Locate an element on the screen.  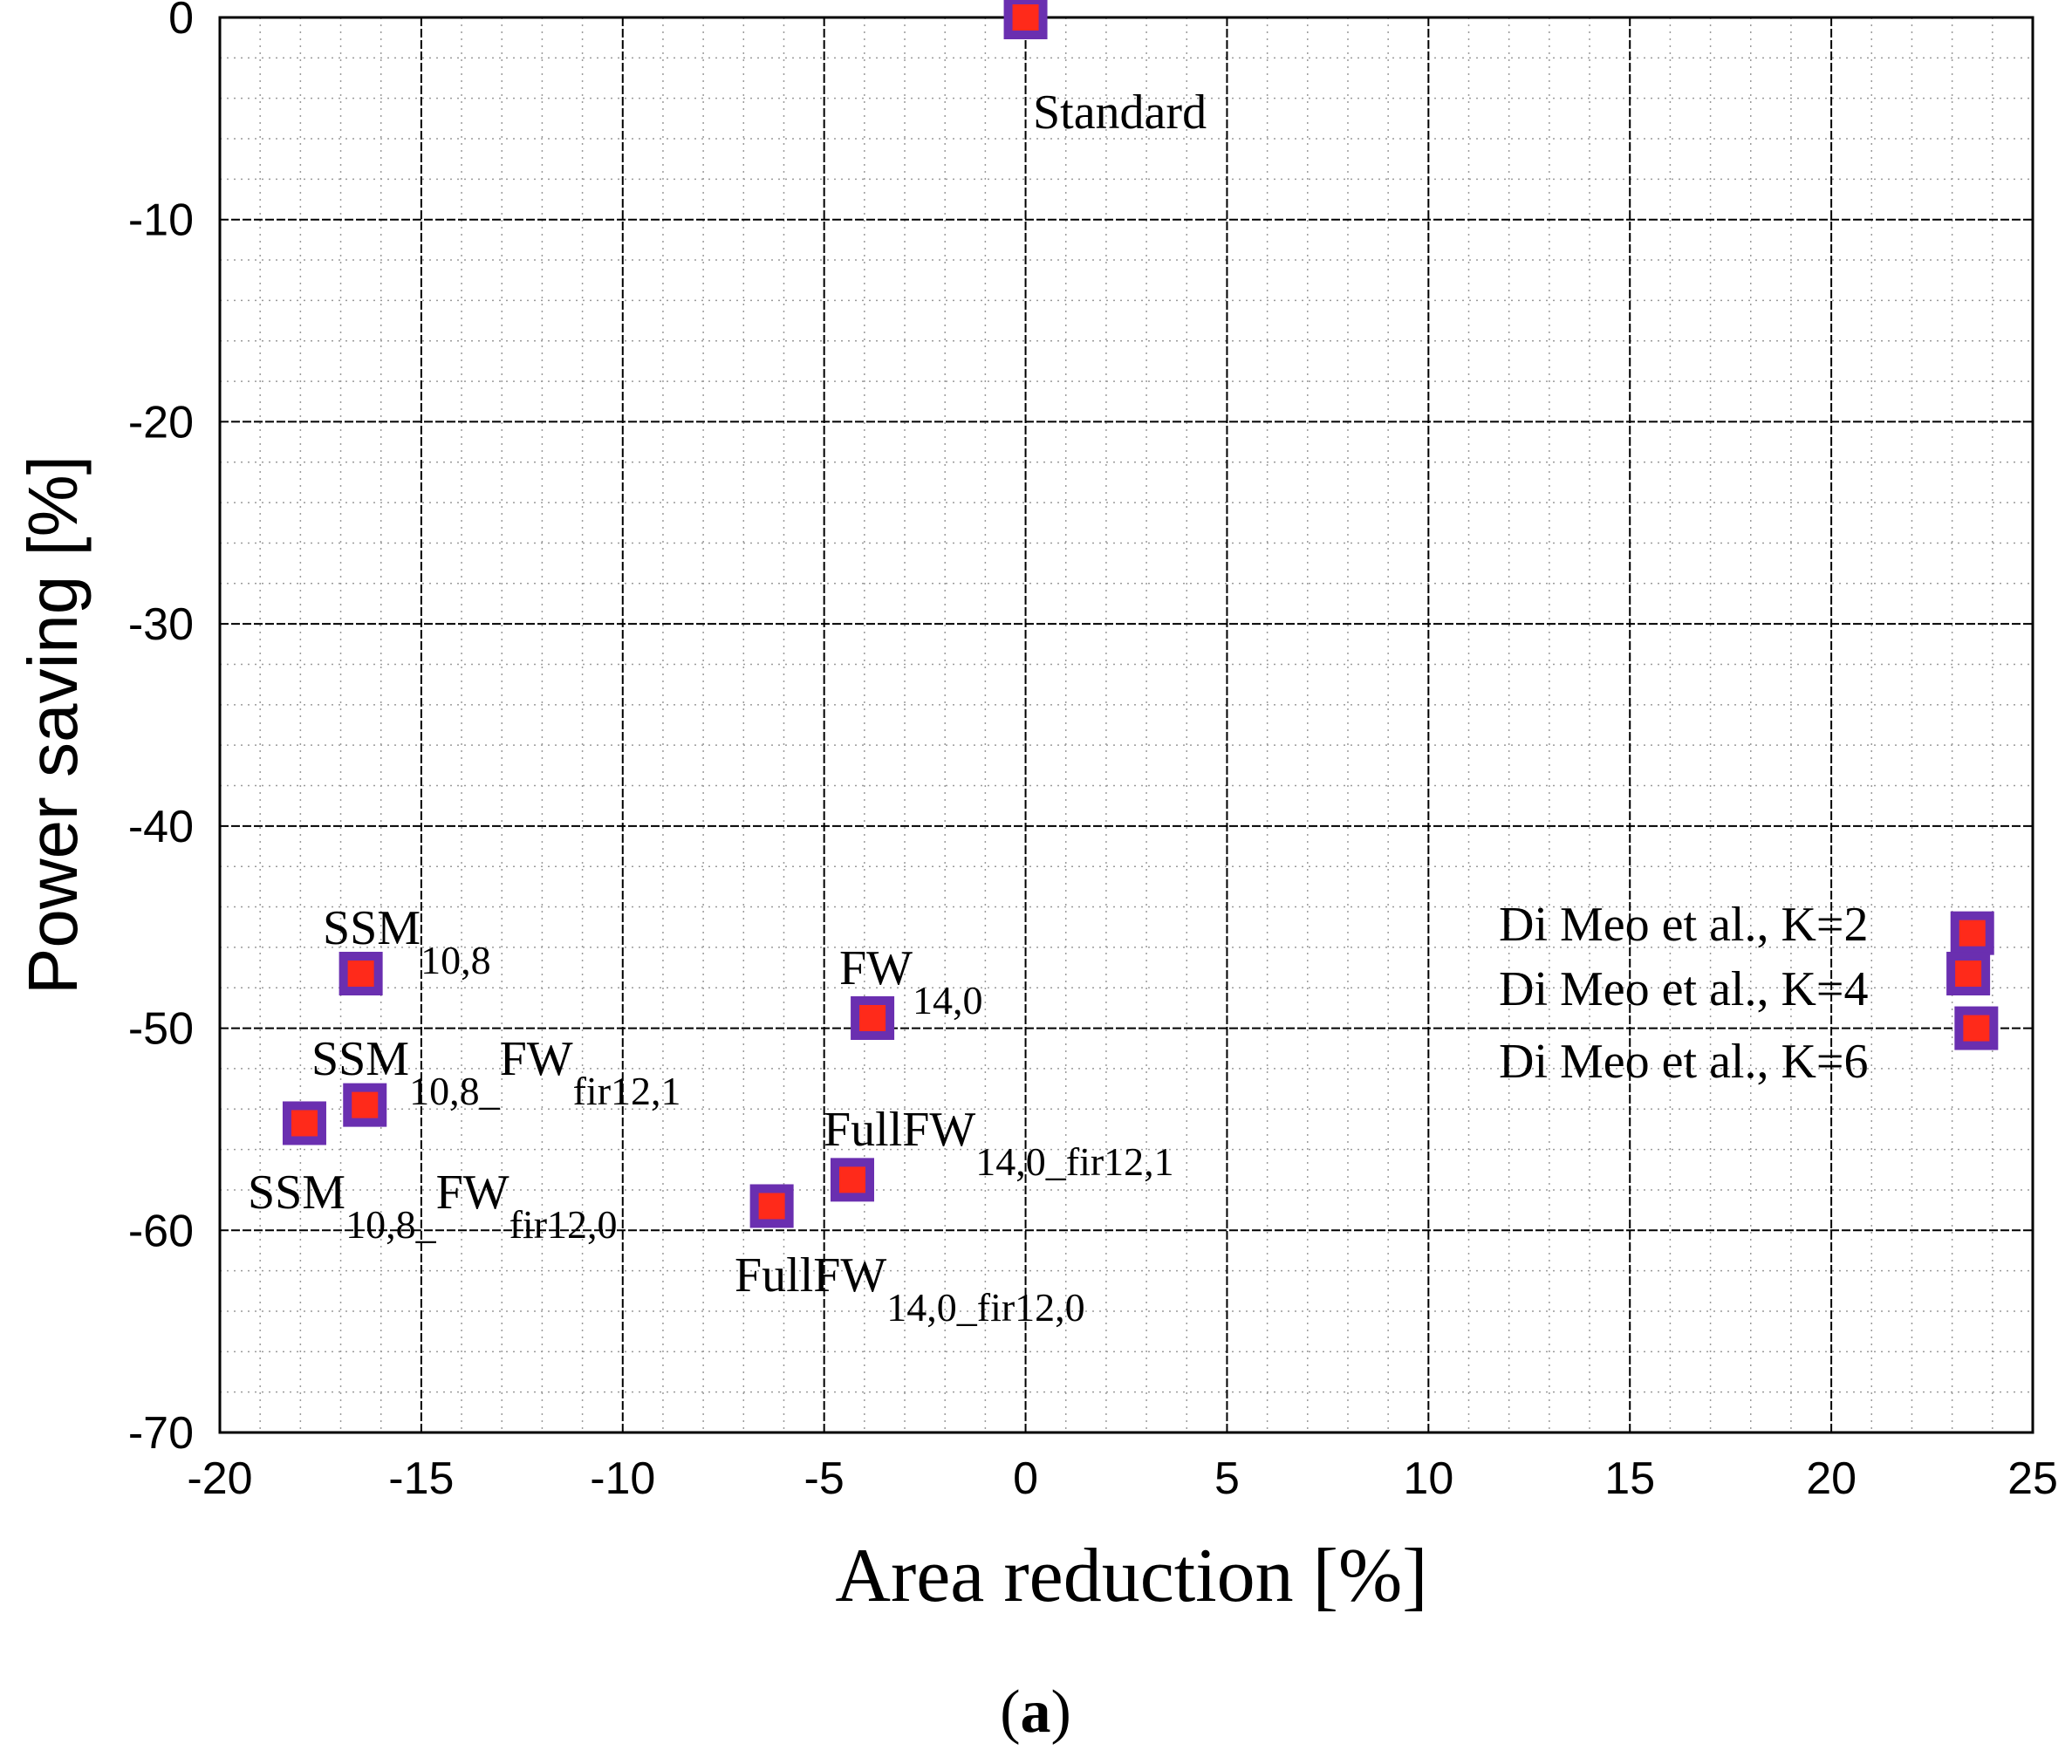
label-dimeo-k4: Di Meo et al., K=4 is located at coordinates (1684, 989).